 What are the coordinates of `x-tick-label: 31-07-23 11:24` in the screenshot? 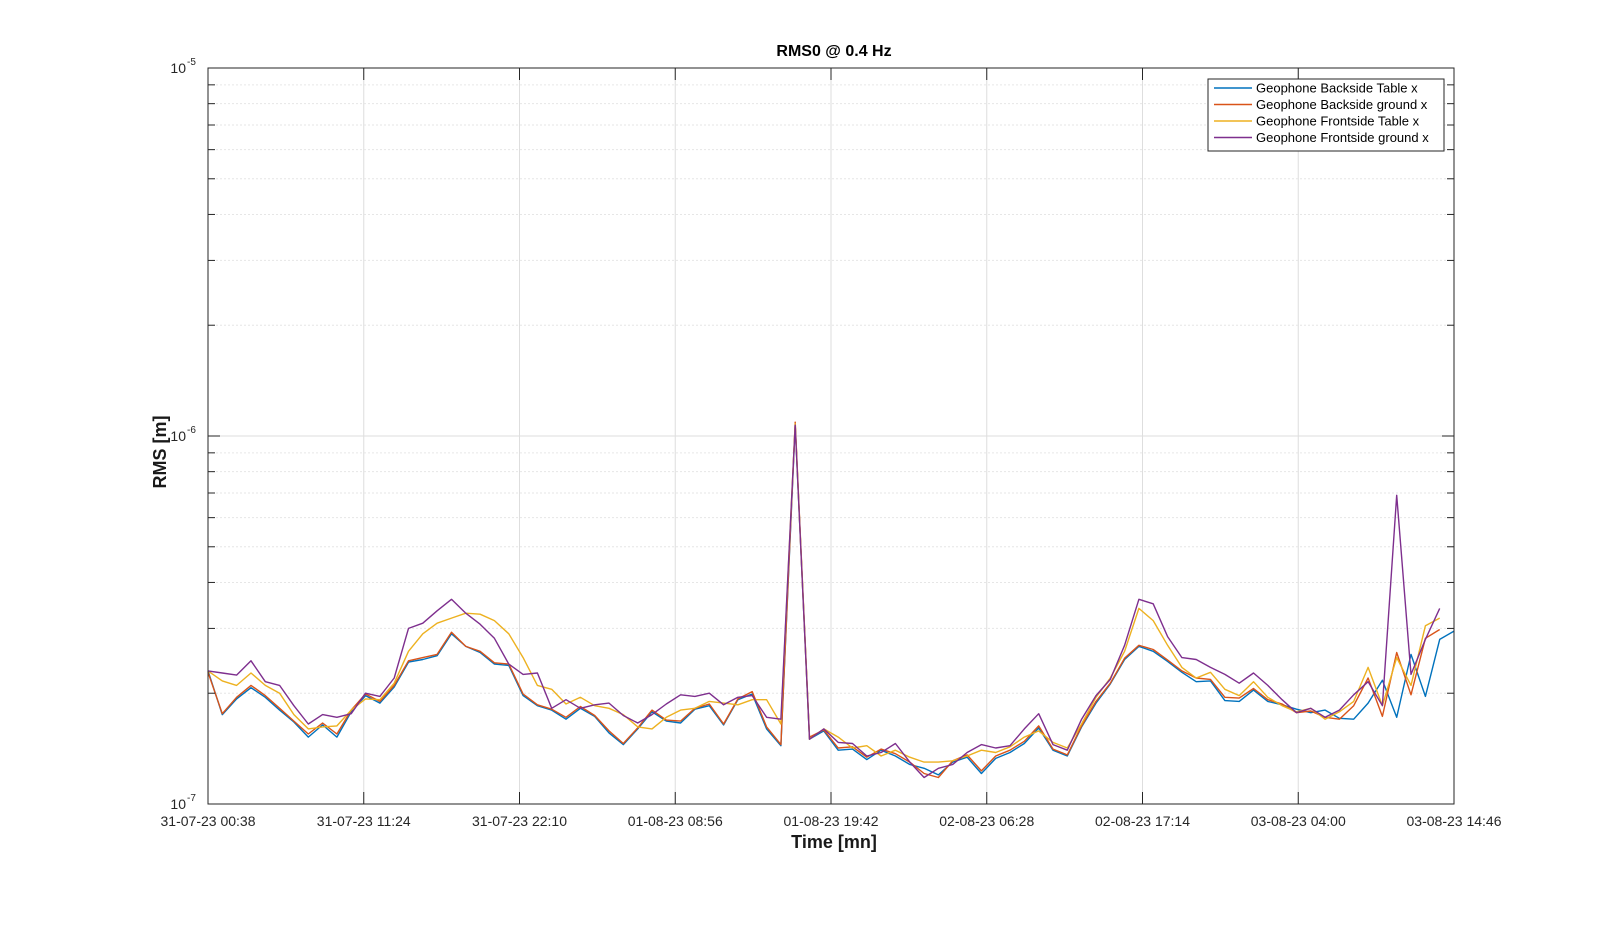 It's located at (364, 821).